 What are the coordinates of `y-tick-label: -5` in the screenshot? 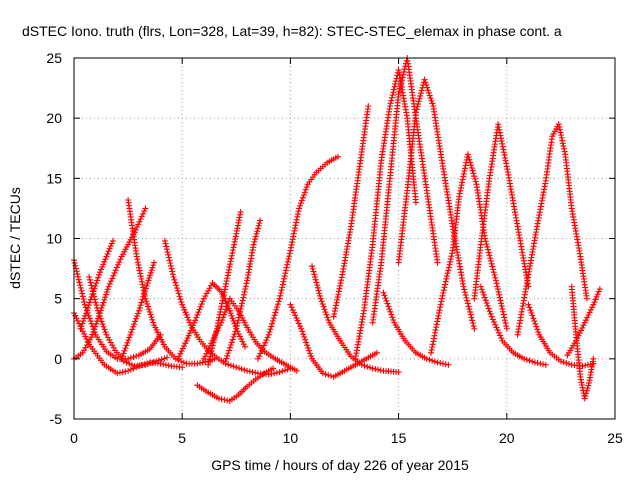 It's located at (56, 419).